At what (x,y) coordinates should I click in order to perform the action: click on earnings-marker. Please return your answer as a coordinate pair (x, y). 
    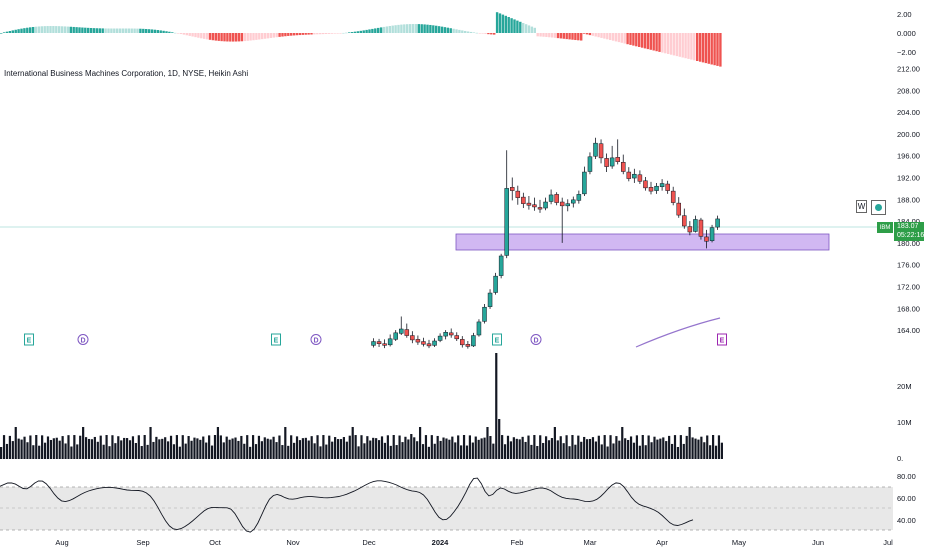
    Looking at the image, I should click on (29, 339).